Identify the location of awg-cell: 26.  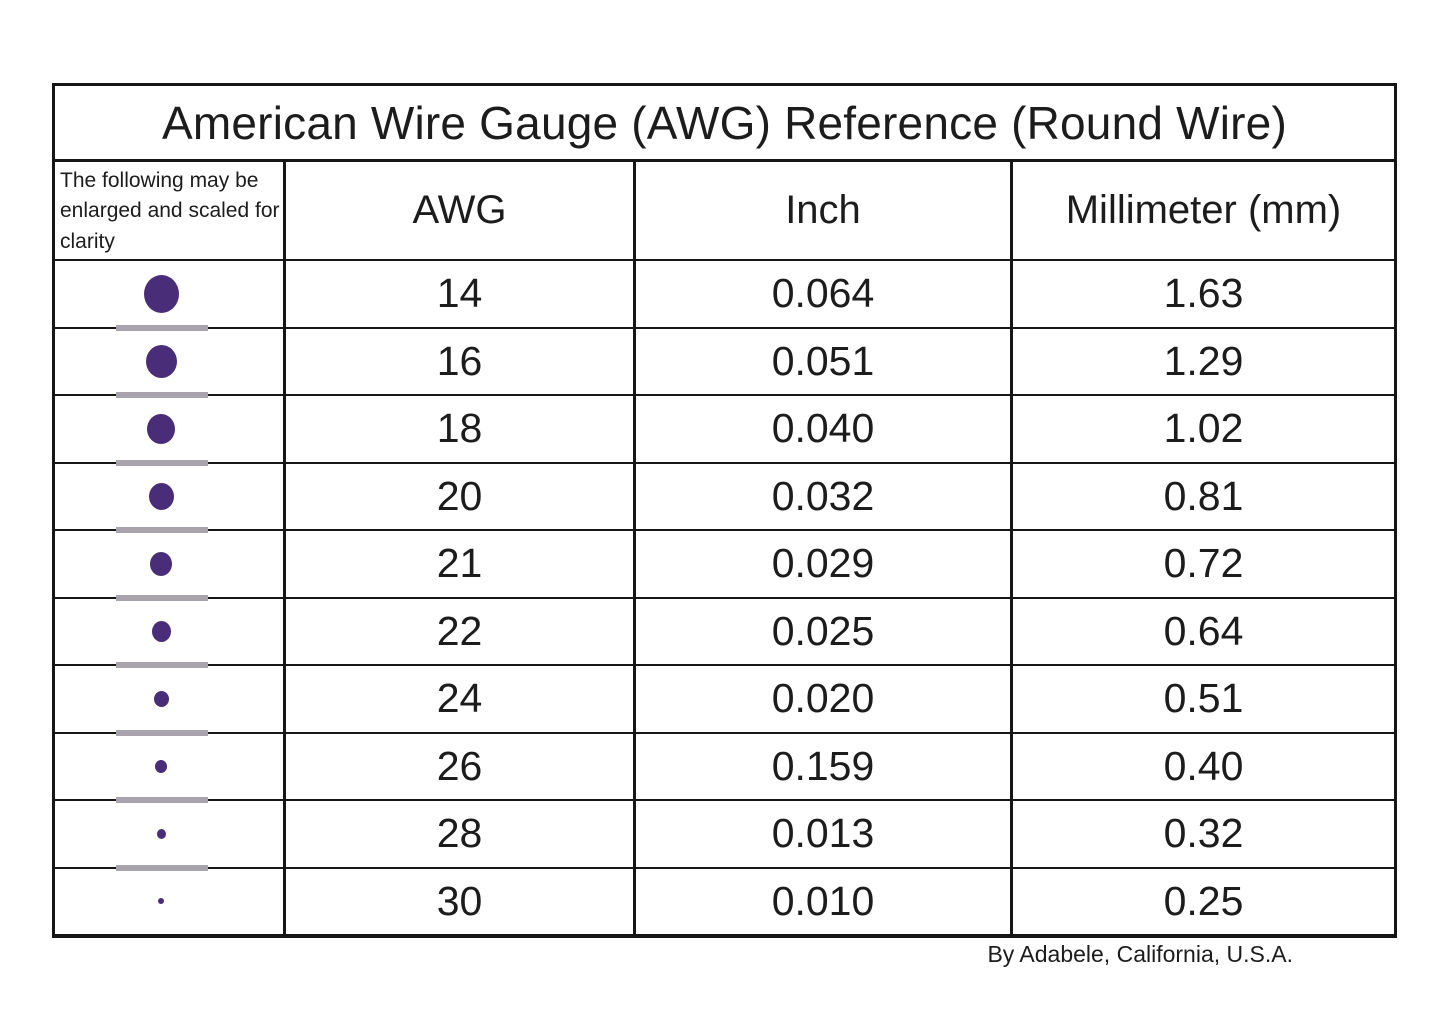
(461, 766).